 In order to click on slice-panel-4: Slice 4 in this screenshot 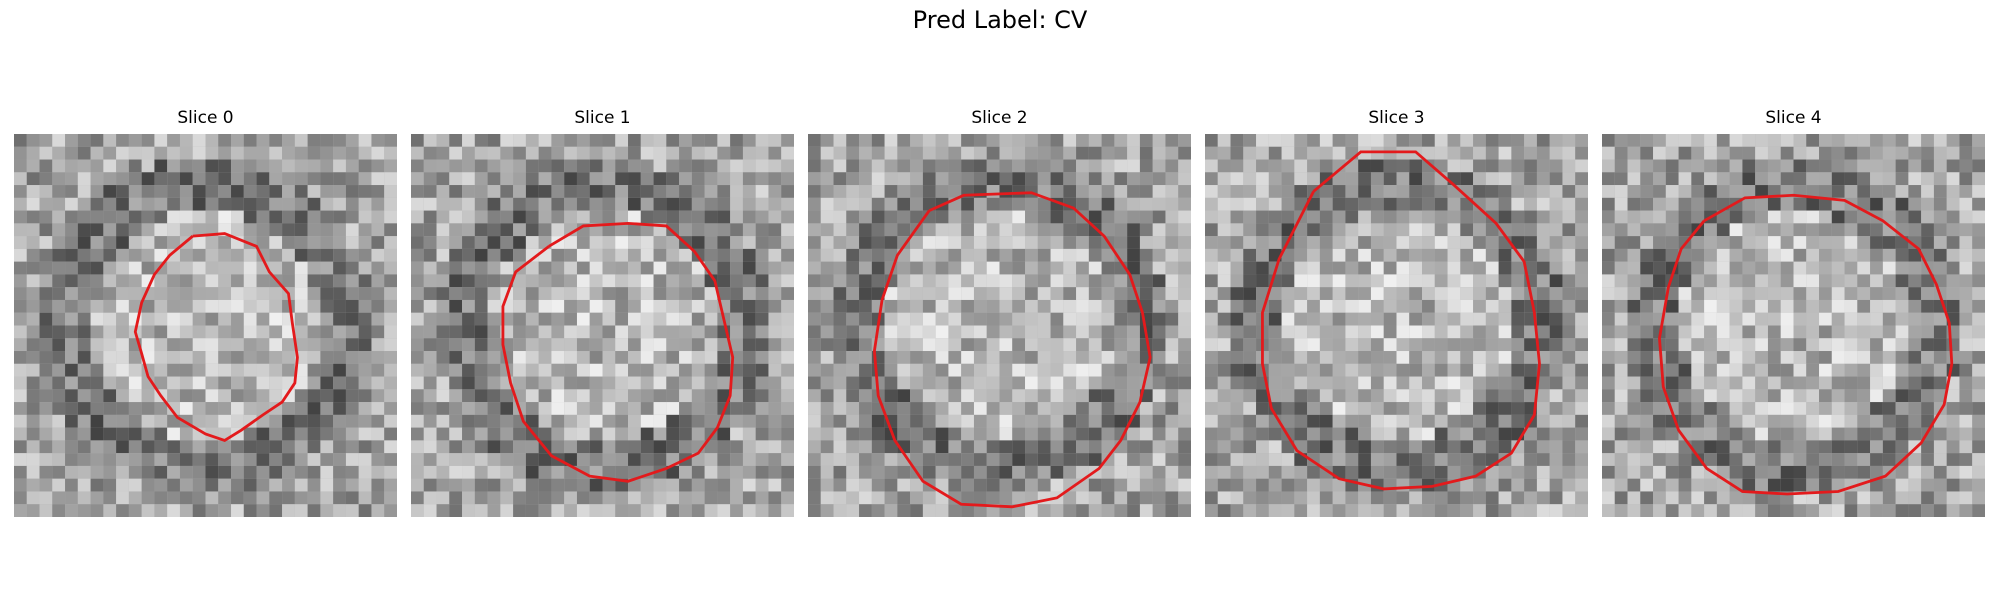, I will do `click(1793, 312)`.